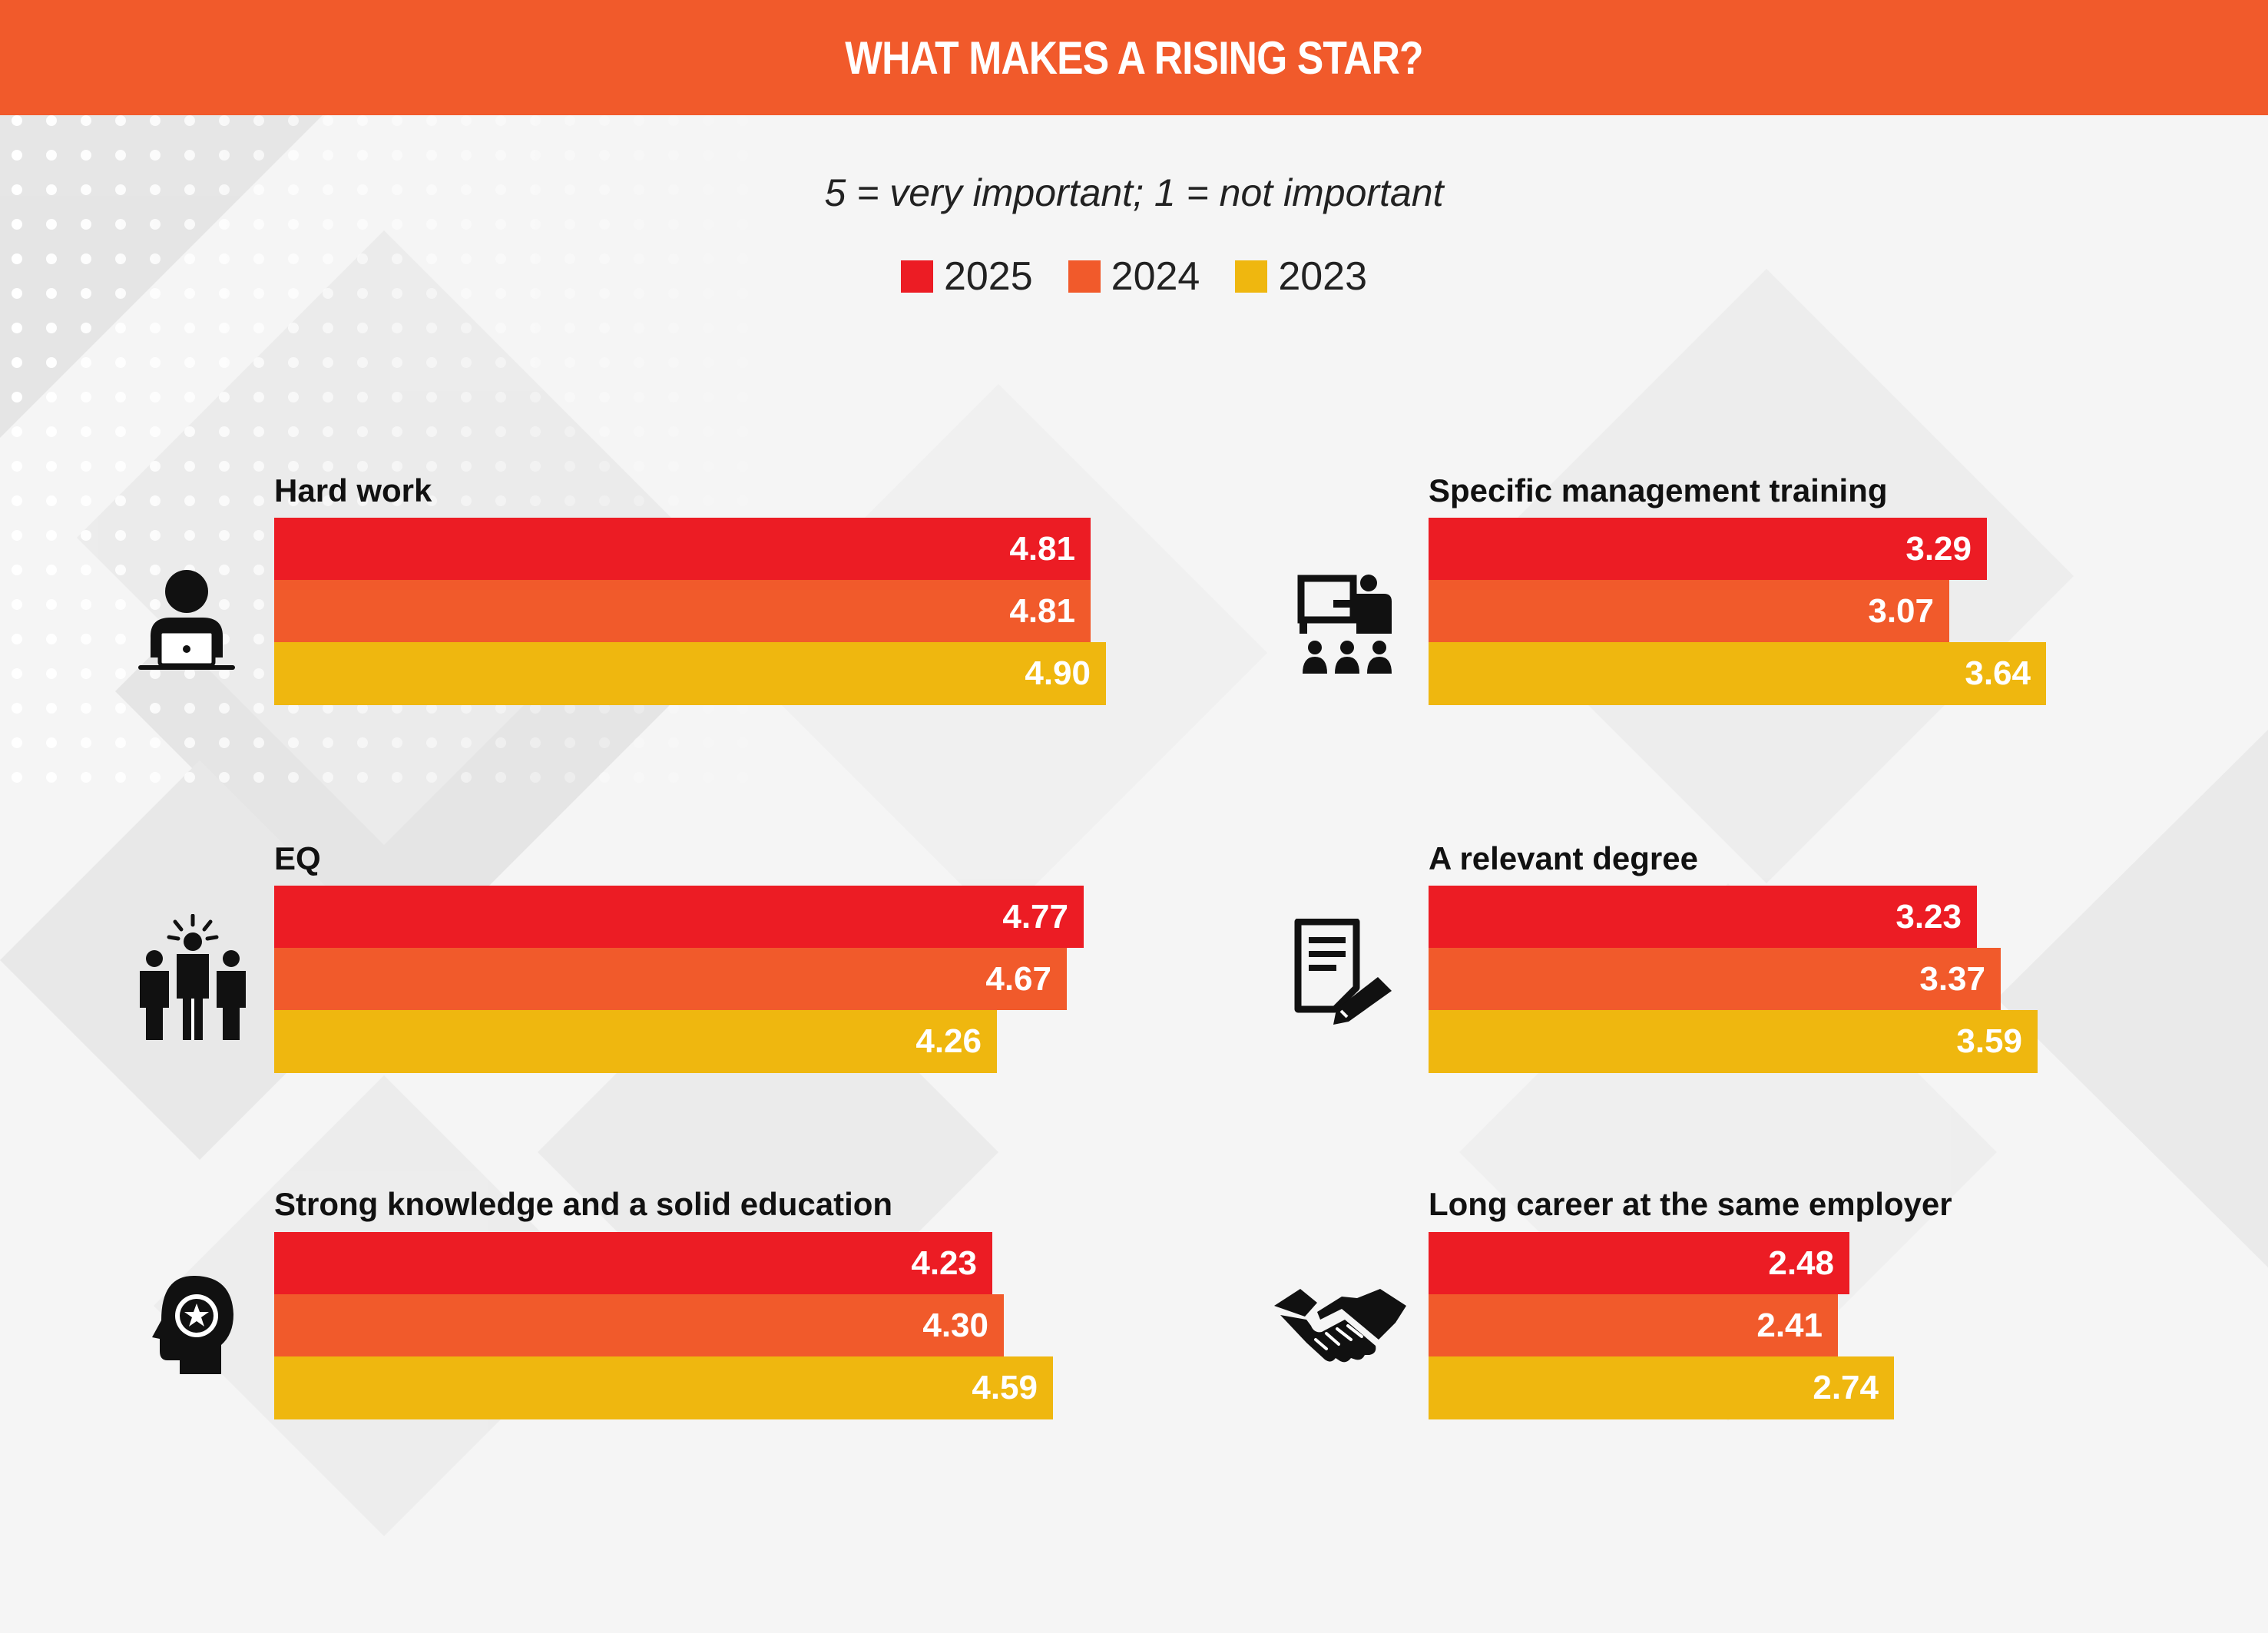 This screenshot has width=2268, height=1633. Describe the element at coordinates (1929, 916) in the screenshot. I see `bar-value-label: 3.23` at that location.